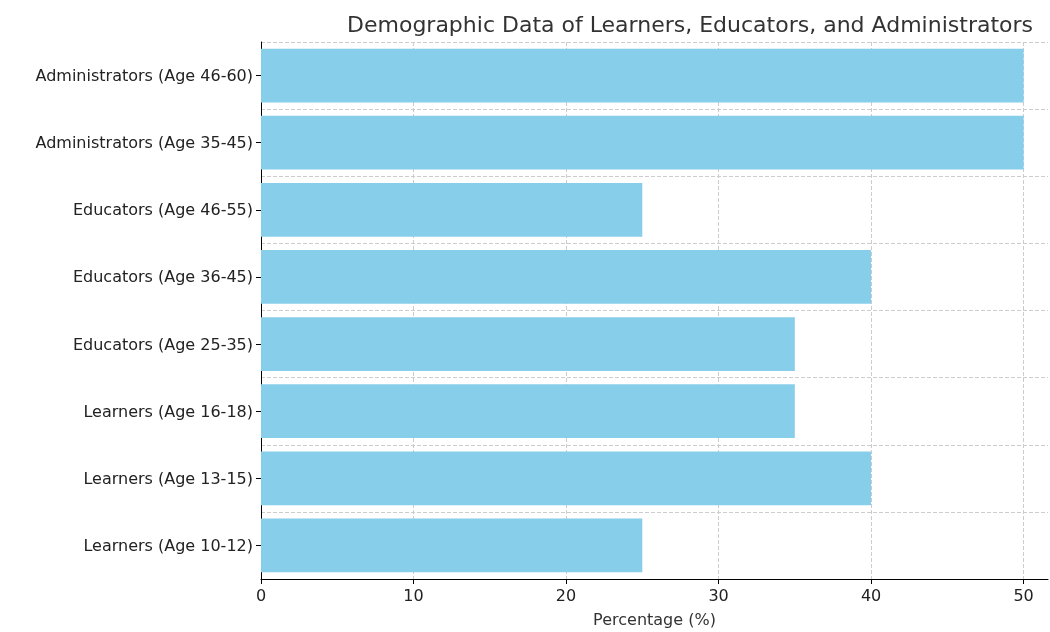  I want to click on x-tick-label: 20, so click(566, 595).